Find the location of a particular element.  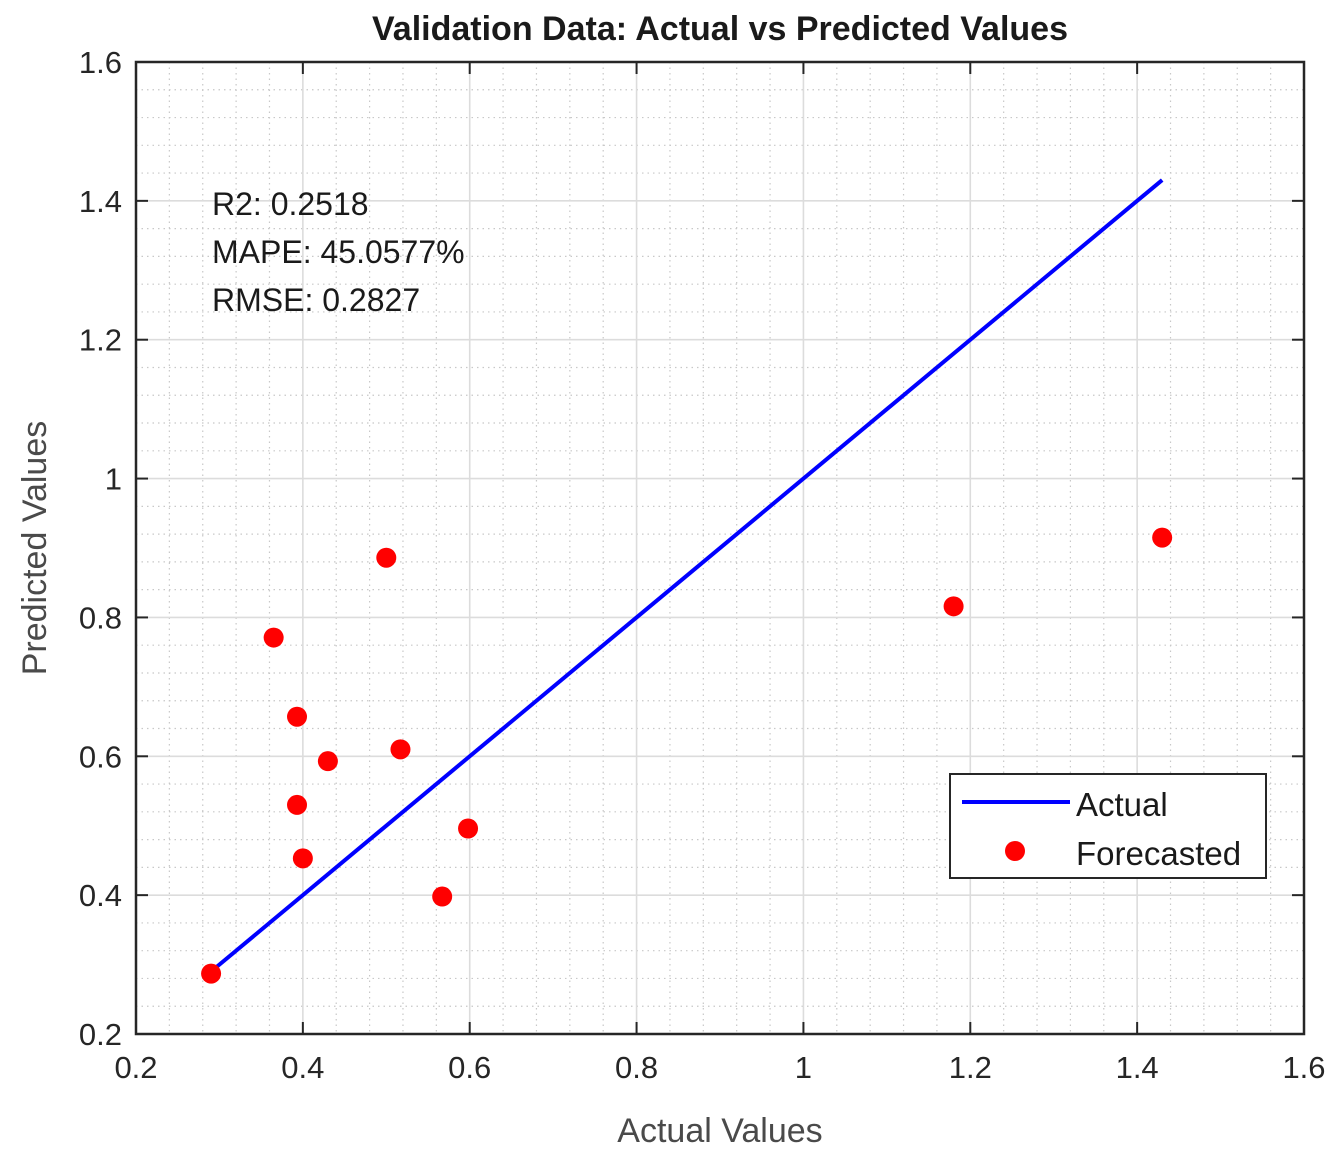

y-tick-label: 1 is located at coordinates (113, 479).